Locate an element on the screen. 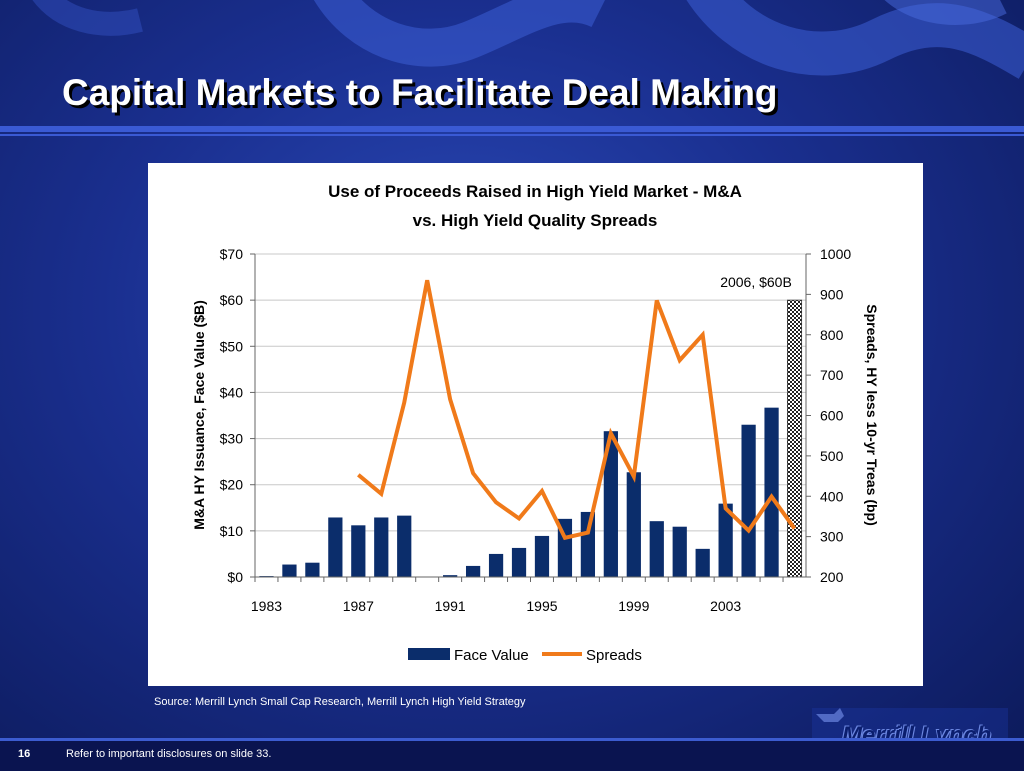 The width and height of the screenshot is (1024, 771). y-tick-label: $50 is located at coordinates (232, 346).